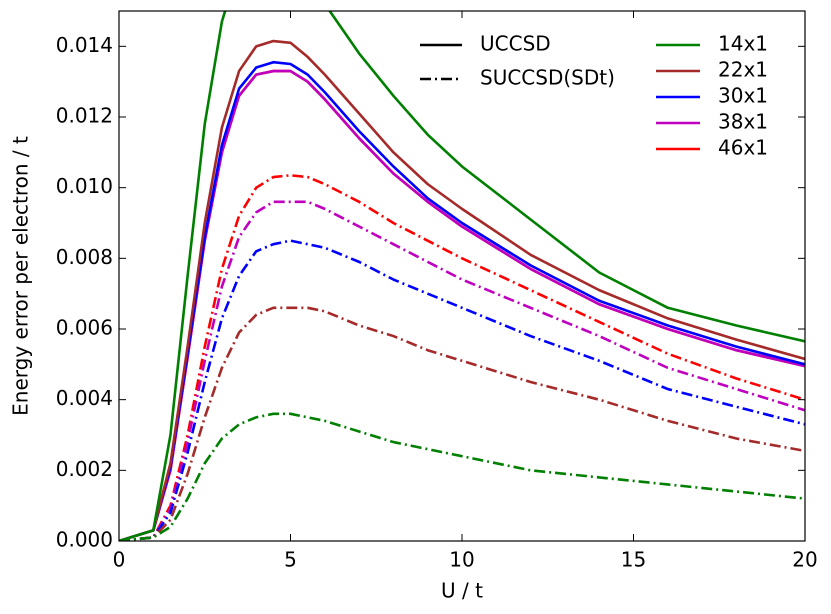 The image size is (831, 614). Describe the element at coordinates (21, 276) in the screenshot. I see `y-axis-label: Energy error per electron / t` at that location.